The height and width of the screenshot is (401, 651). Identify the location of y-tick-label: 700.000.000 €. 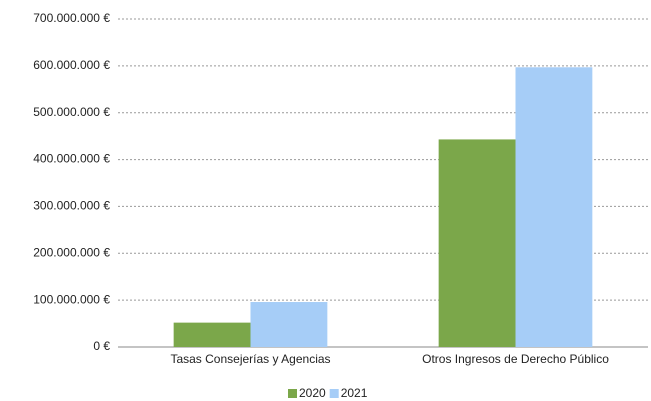
(71, 18).